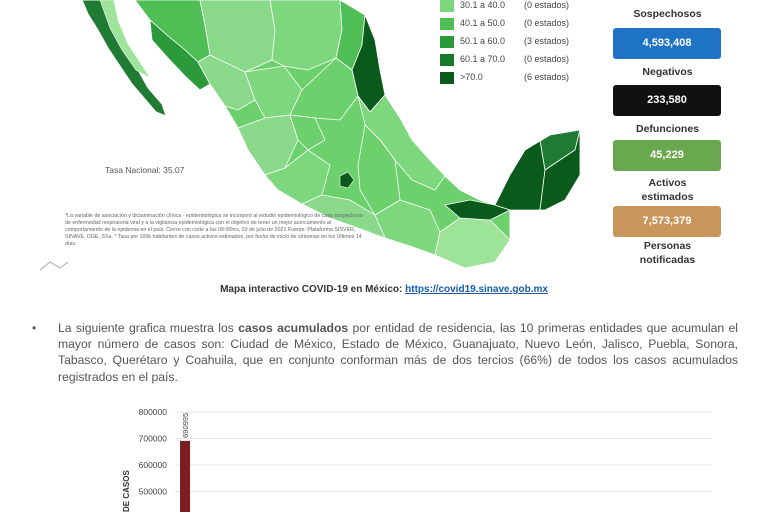 The image size is (768, 512). Describe the element at coordinates (547, 77) in the screenshot. I see `legend-count: (6 estados)` at that location.